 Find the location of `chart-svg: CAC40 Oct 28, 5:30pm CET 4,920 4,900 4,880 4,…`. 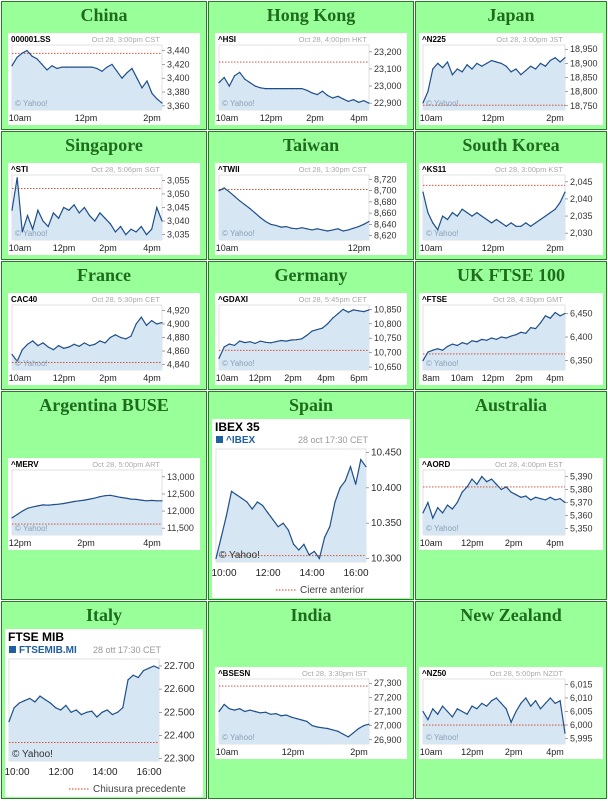

chart-svg: CAC40 Oct 28, 5:30pm CET 4,920 4,900 4,880 4,… is located at coordinates (104, 339).